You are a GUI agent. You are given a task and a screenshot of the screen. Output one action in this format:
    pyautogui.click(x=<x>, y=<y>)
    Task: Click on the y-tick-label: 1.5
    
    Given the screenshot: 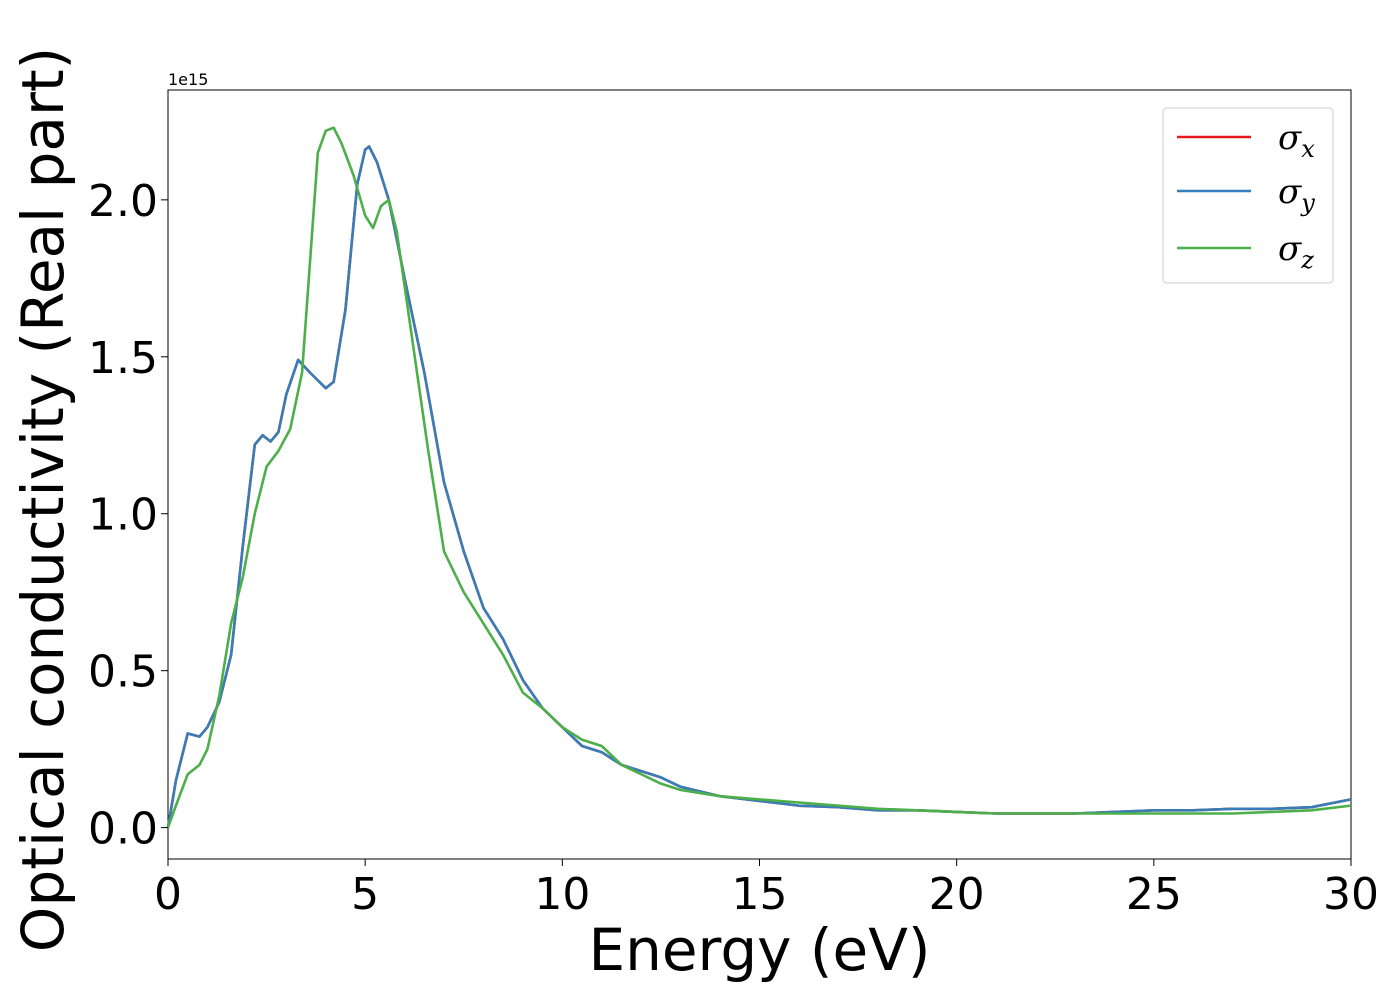 What is the action you would take?
    pyautogui.click(x=123, y=358)
    